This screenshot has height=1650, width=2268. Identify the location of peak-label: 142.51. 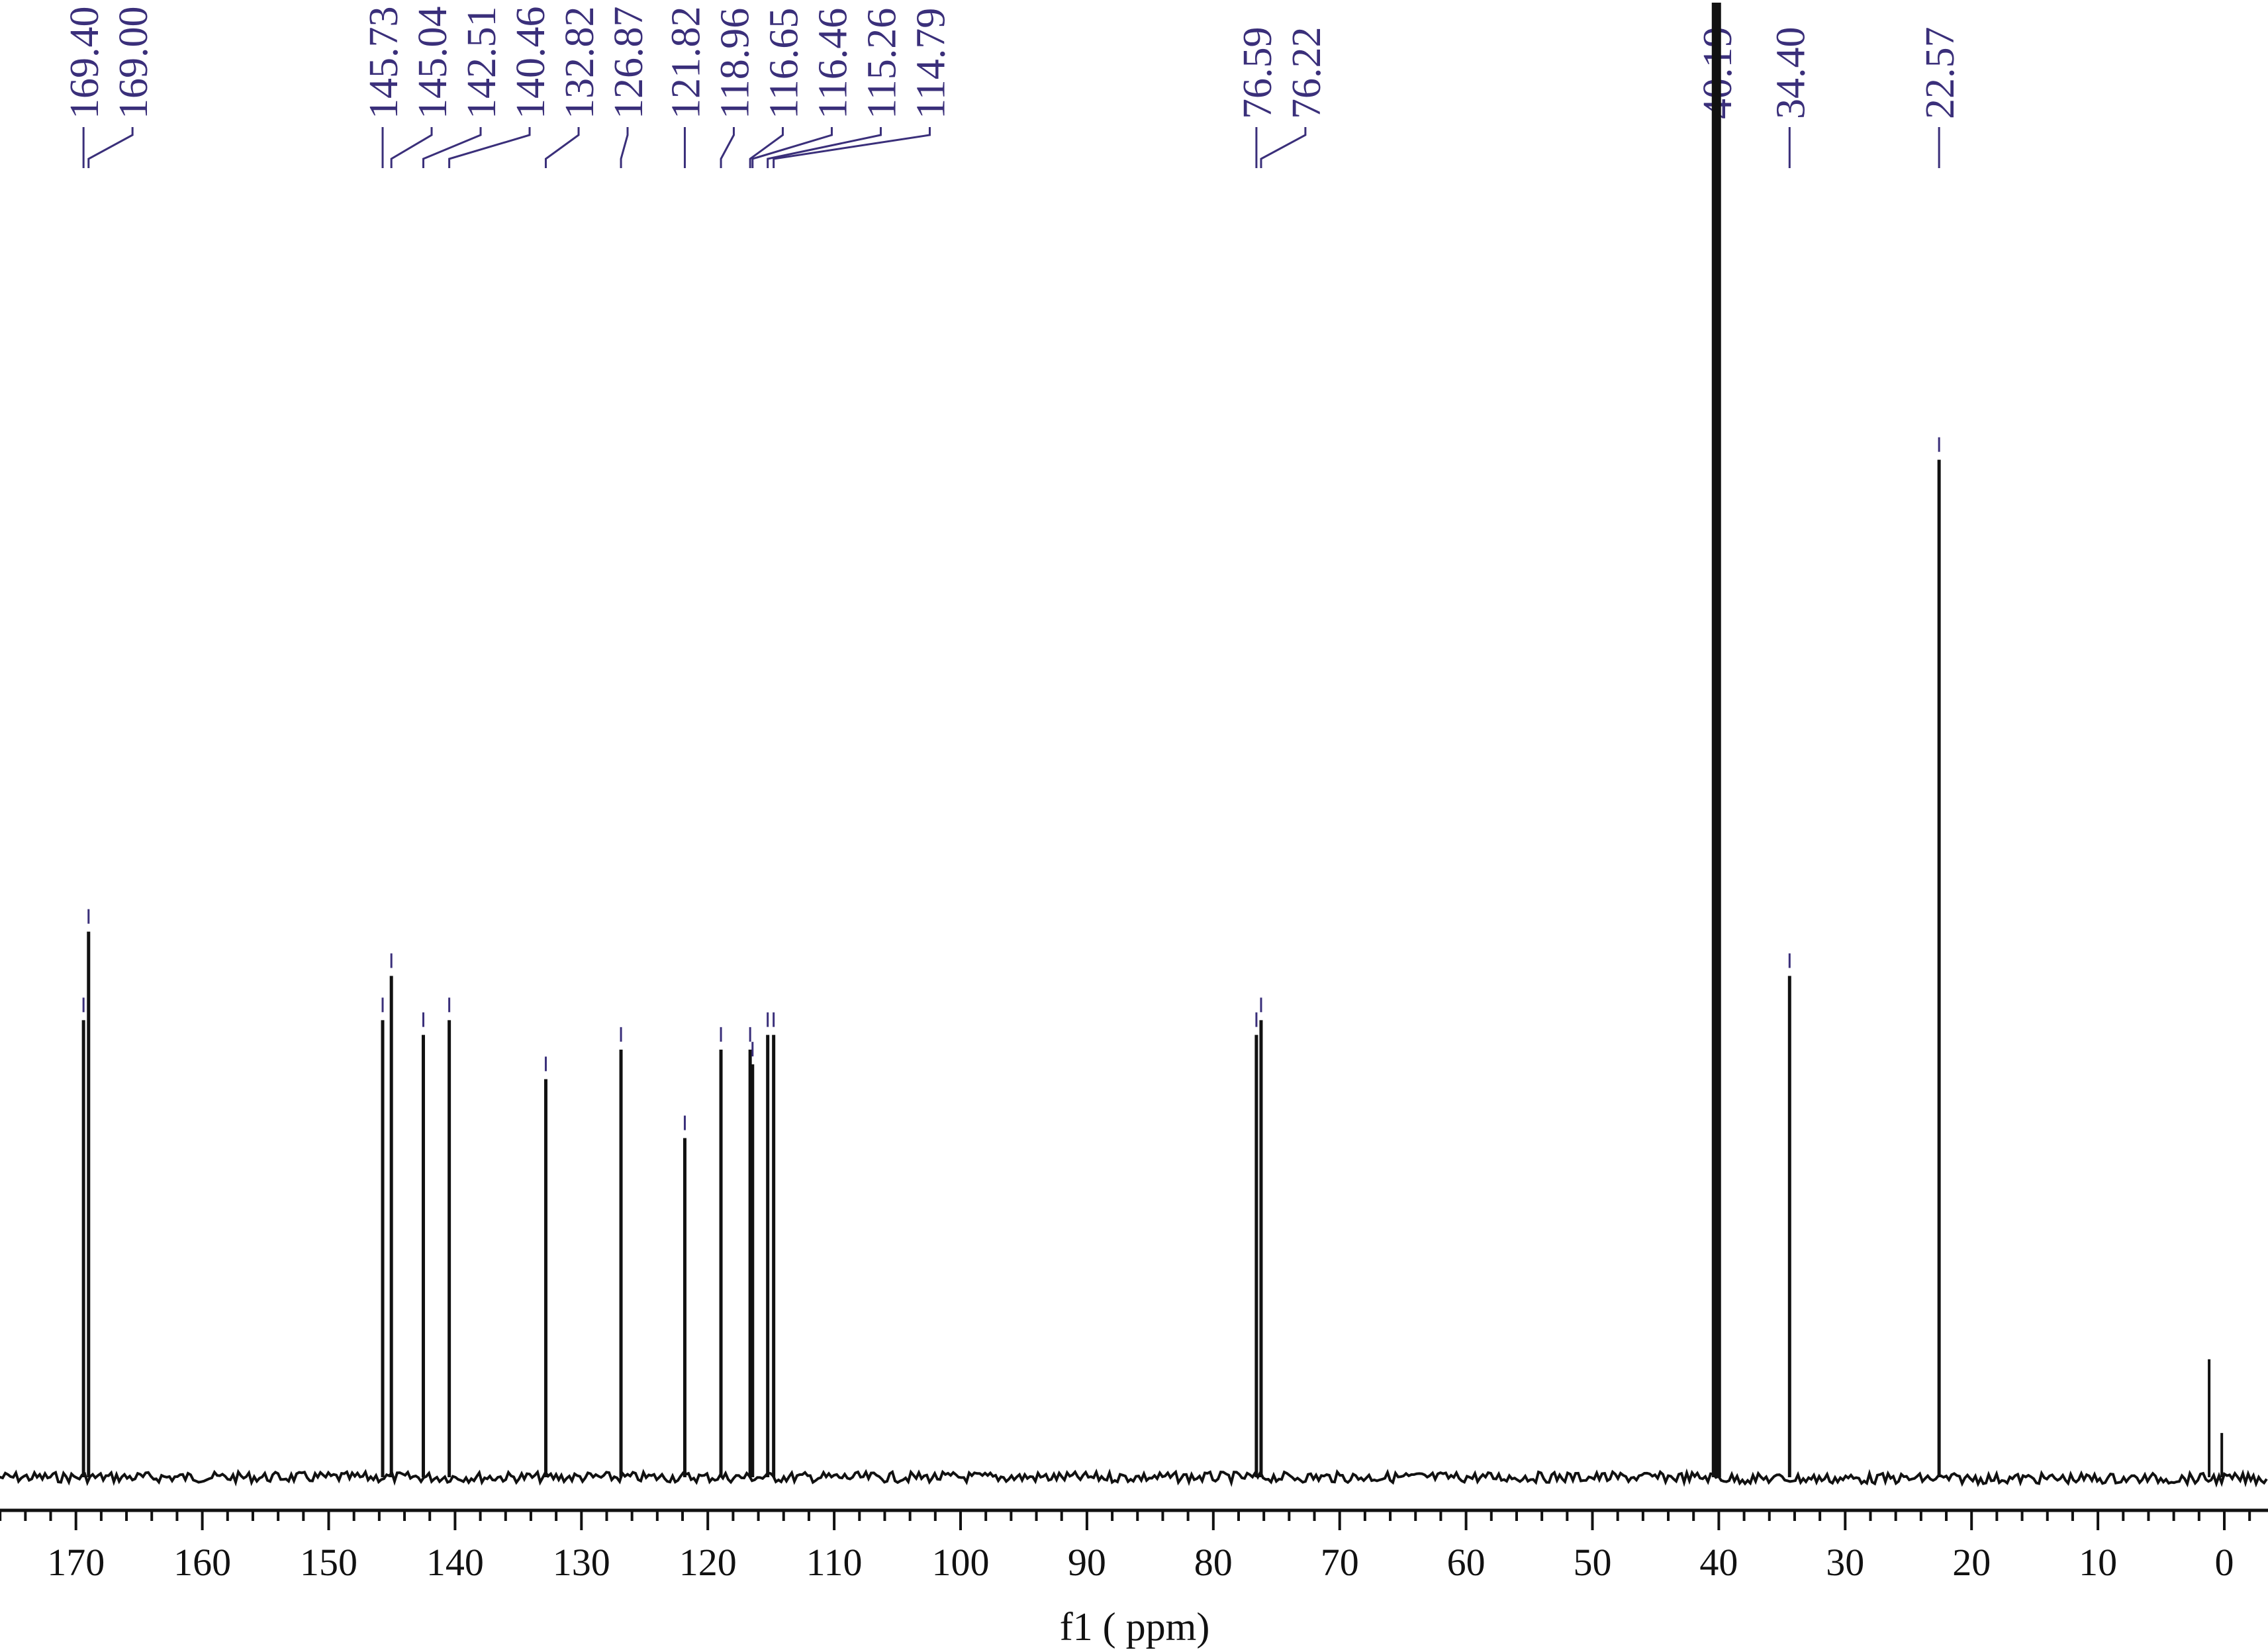
(482, 64).